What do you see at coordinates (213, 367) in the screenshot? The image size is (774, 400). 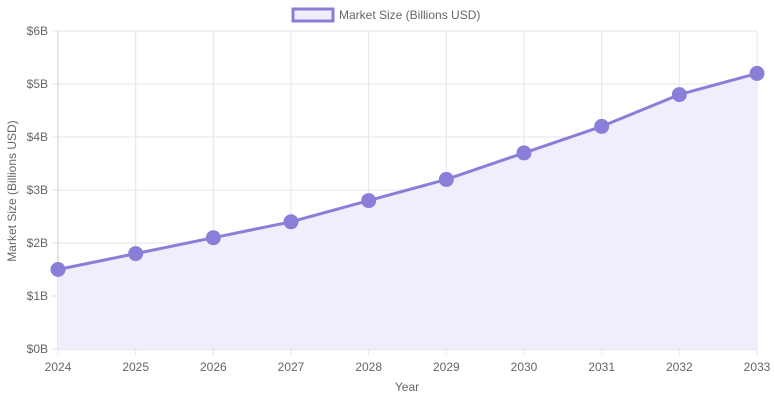 I see `x-tick-label: 2026` at bounding box center [213, 367].